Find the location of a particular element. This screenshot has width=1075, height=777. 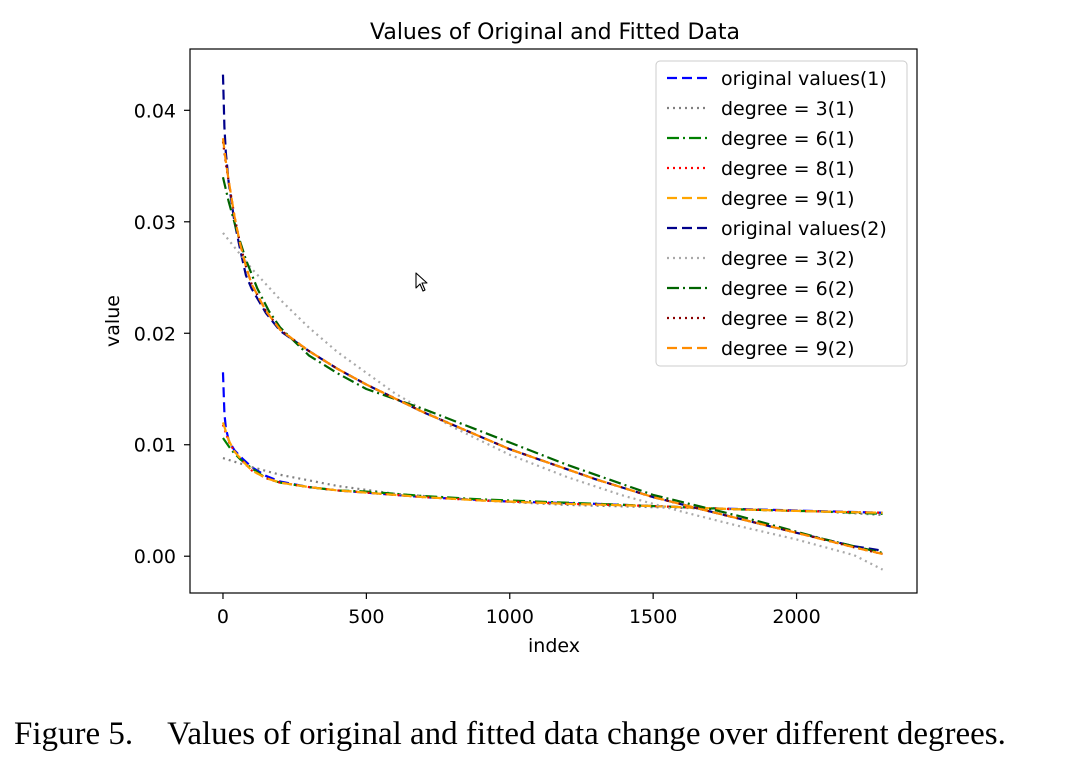

legend-label: degree = 8(2) is located at coordinates (788, 319).